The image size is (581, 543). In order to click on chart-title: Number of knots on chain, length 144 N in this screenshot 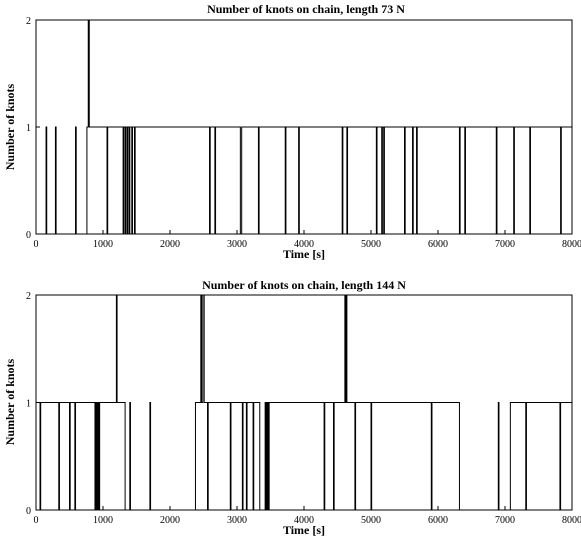, I will do `click(304, 285)`.